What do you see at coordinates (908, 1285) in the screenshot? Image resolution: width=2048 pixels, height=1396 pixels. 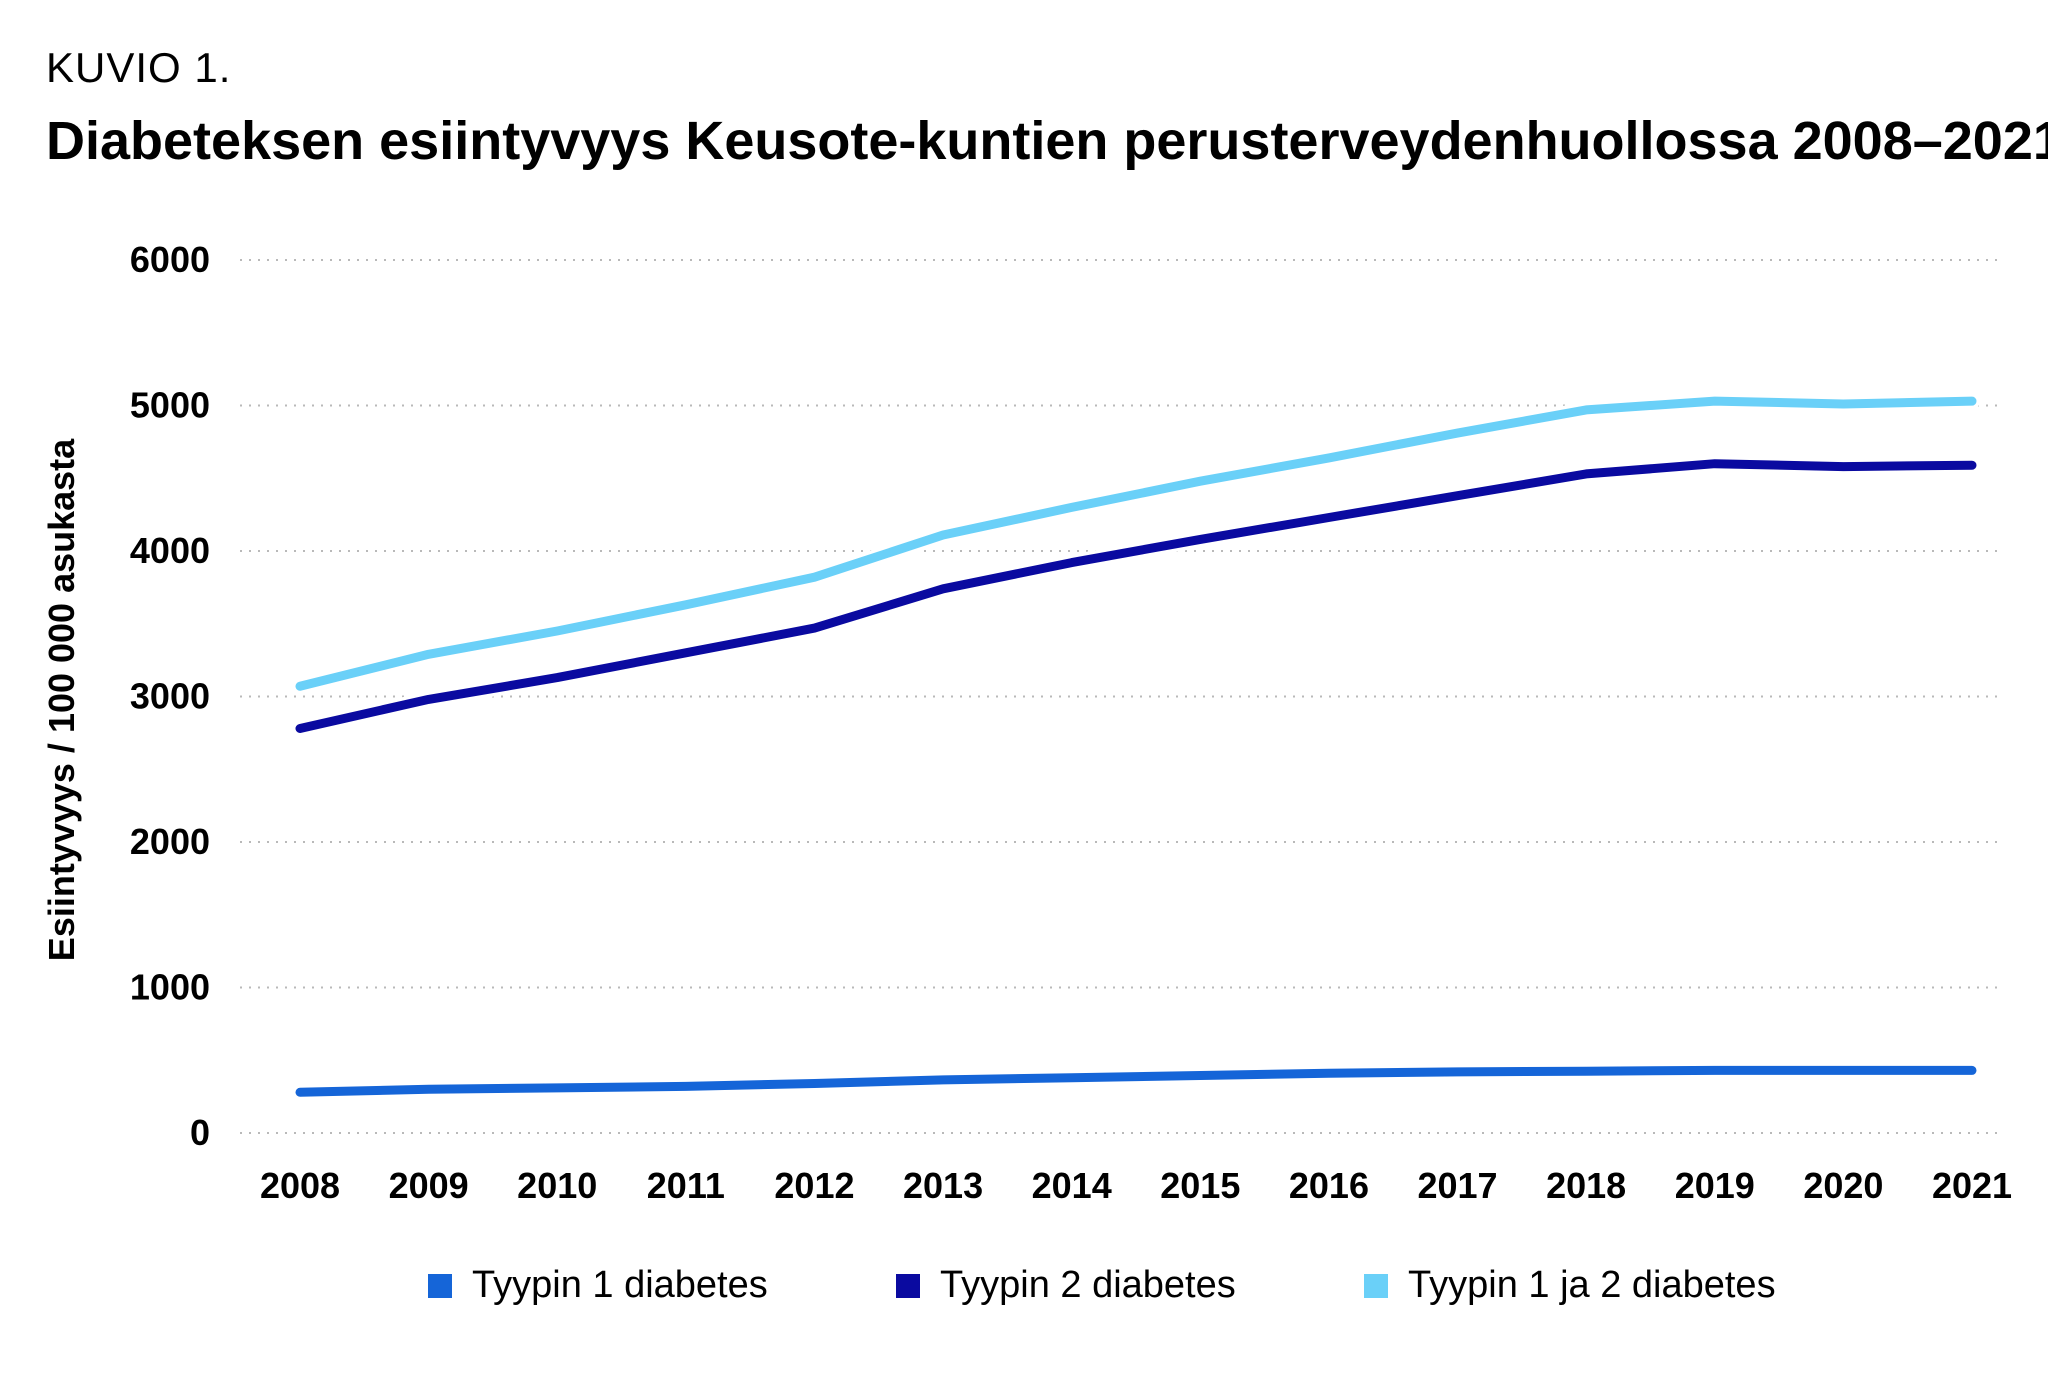 I see `legend-swatch-type2` at bounding box center [908, 1285].